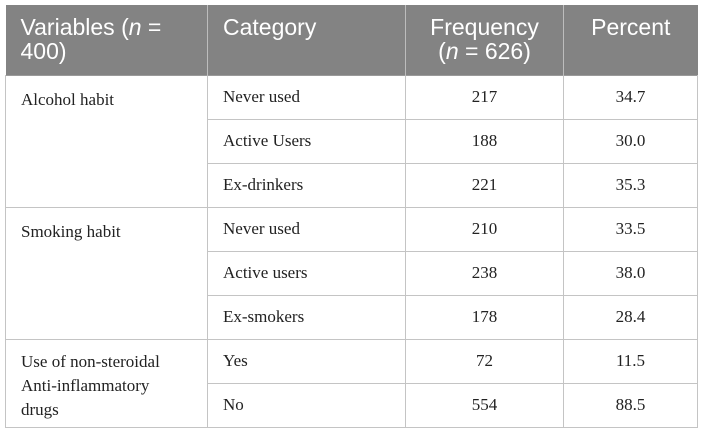 The height and width of the screenshot is (448, 702). What do you see at coordinates (630, 141) in the screenshot?
I see `percent-cell: 30.0` at bounding box center [630, 141].